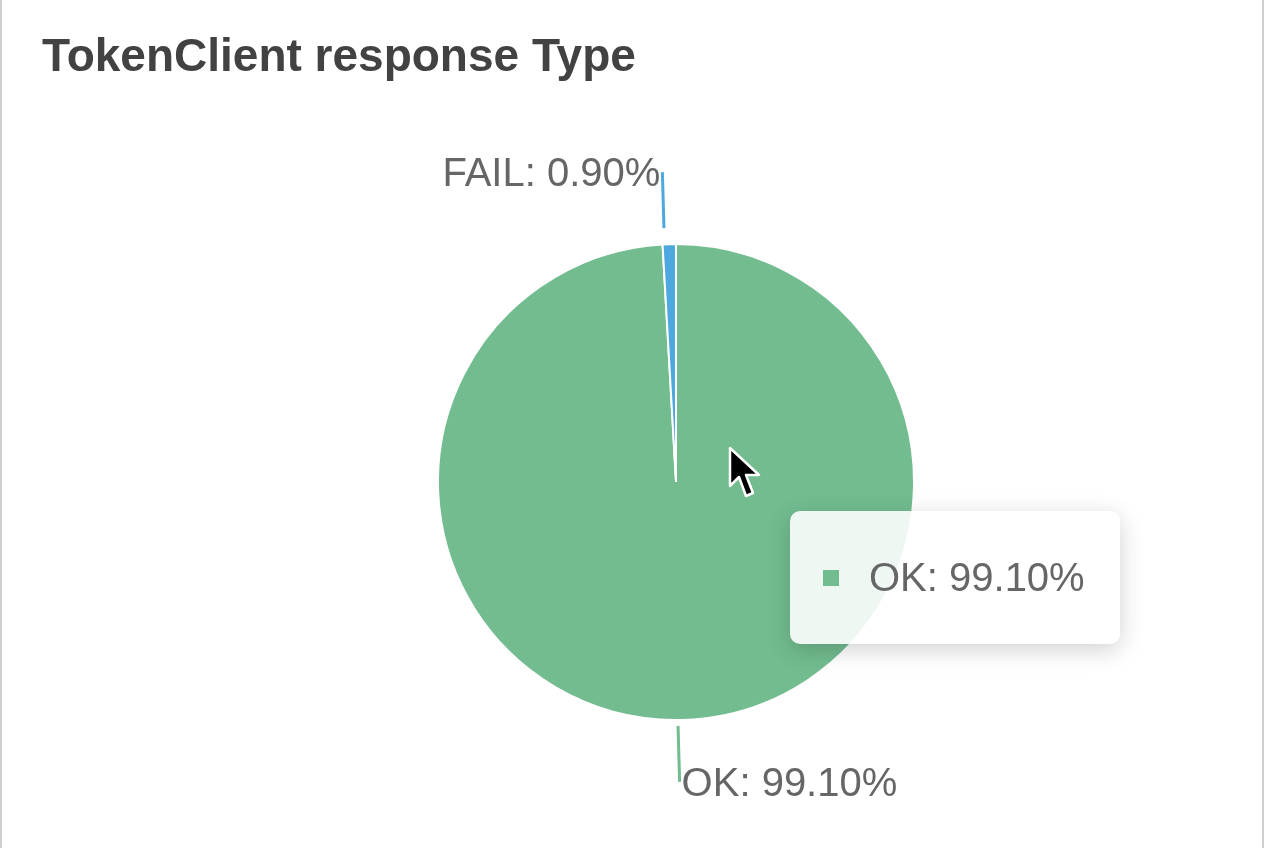 This screenshot has height=848, width=1264. Describe the element at coordinates (551, 172) in the screenshot. I see `slice-label: FAIL: 0.90%` at that location.